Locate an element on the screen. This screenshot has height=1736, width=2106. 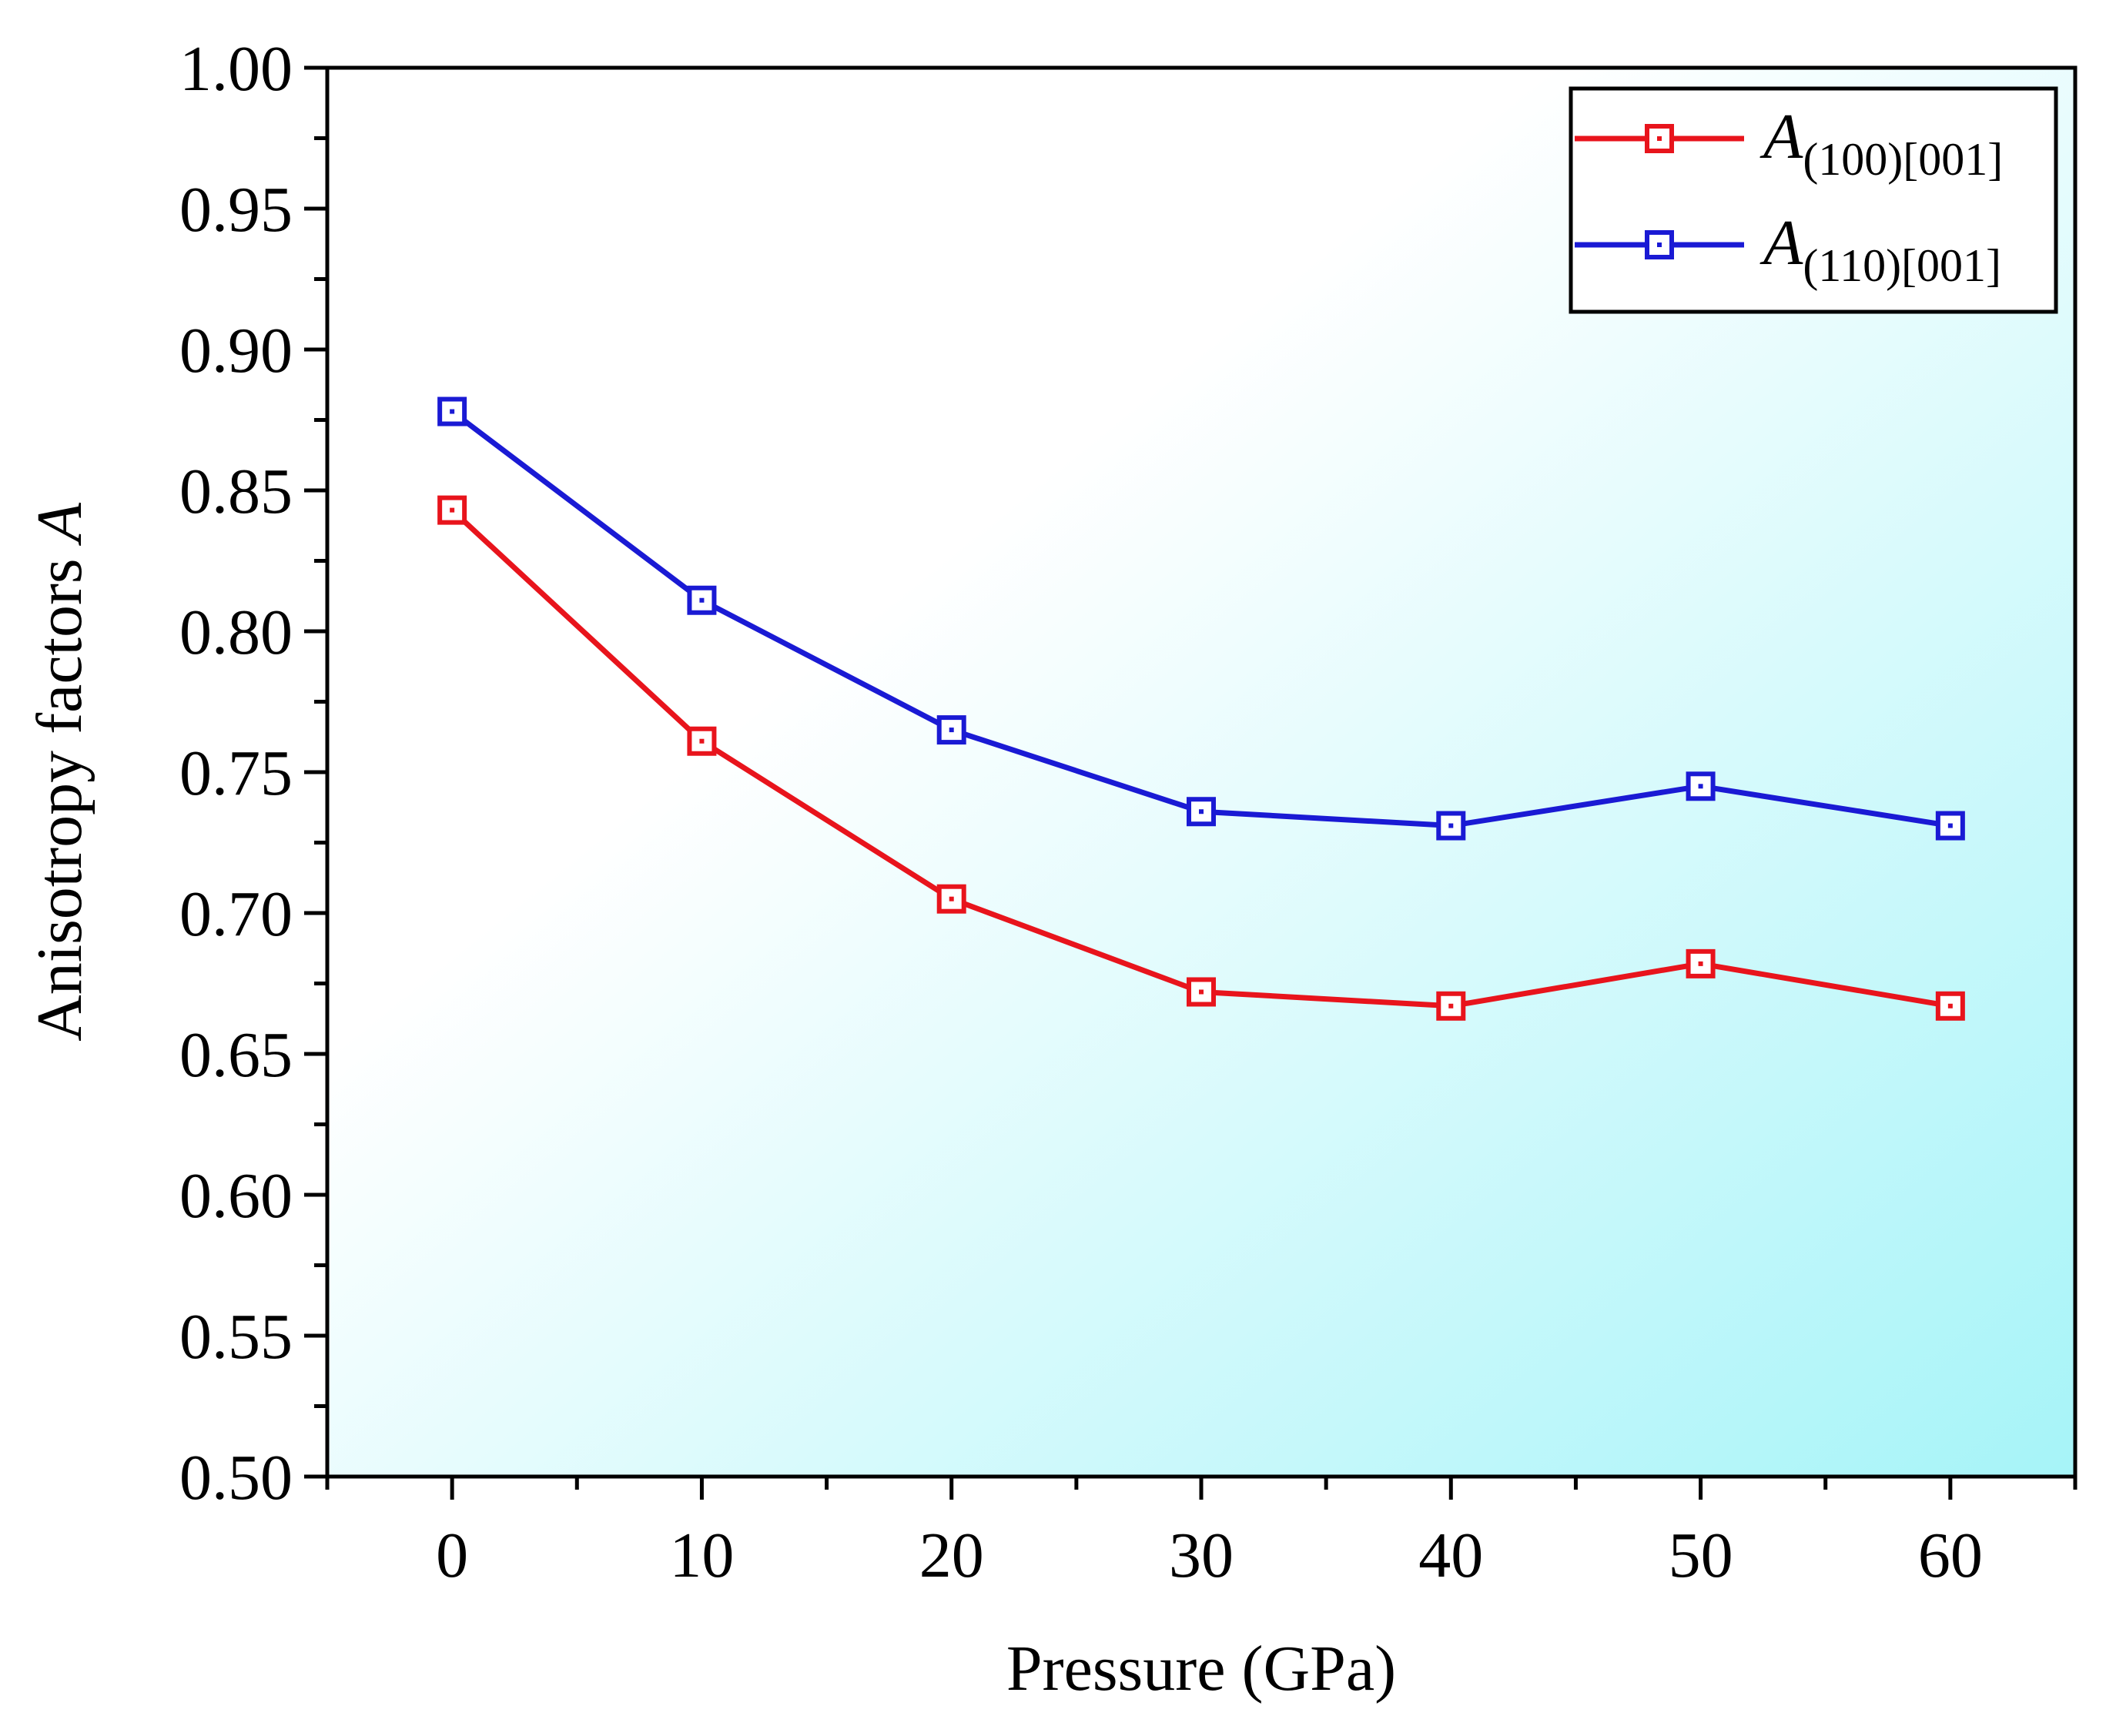
x-axis-title: Pressure (GPa) is located at coordinates (1201, 1668).